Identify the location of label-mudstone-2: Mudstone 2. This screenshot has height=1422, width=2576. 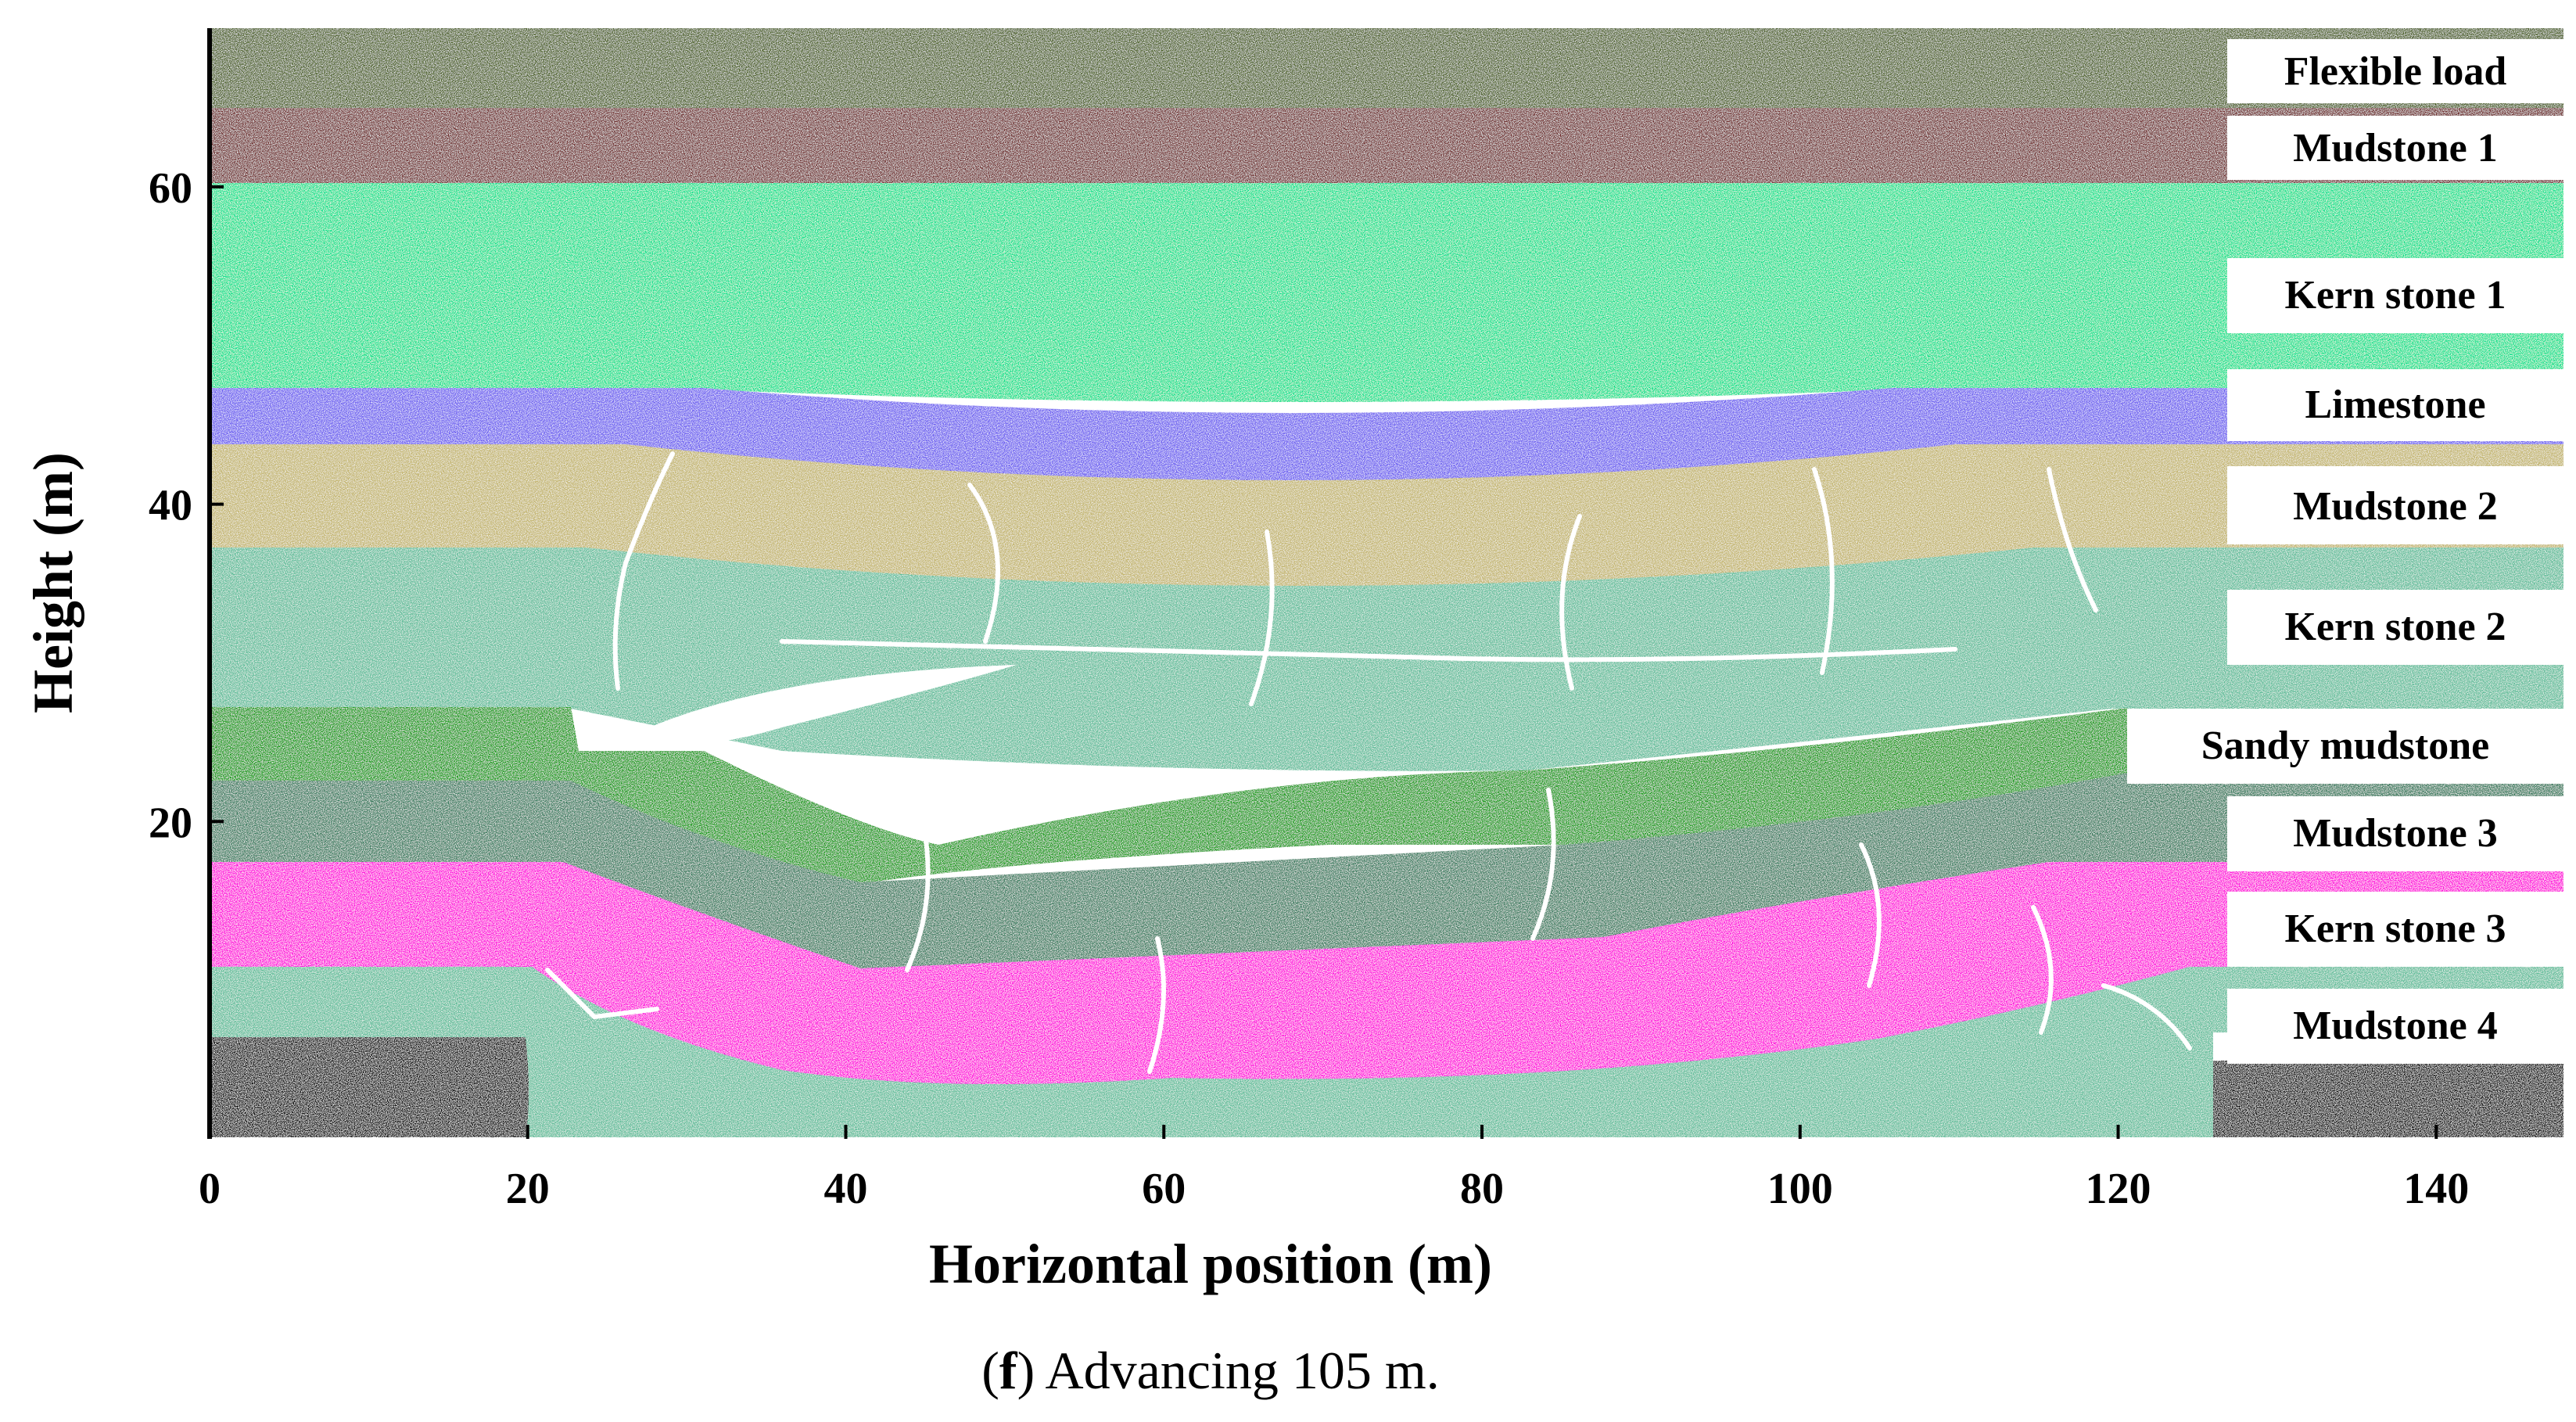
(2395, 506).